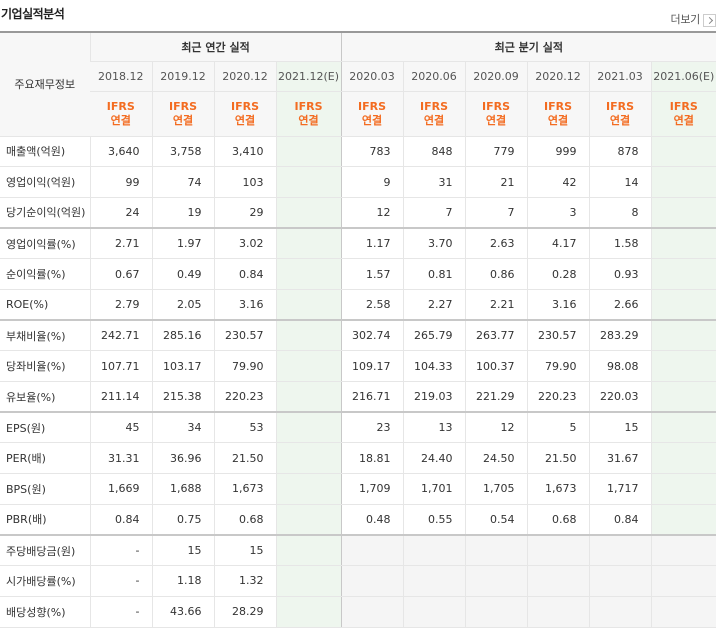 This screenshot has width=720, height=628. Describe the element at coordinates (709, 20) in the screenshot. I see `chevron-right-icon` at that location.